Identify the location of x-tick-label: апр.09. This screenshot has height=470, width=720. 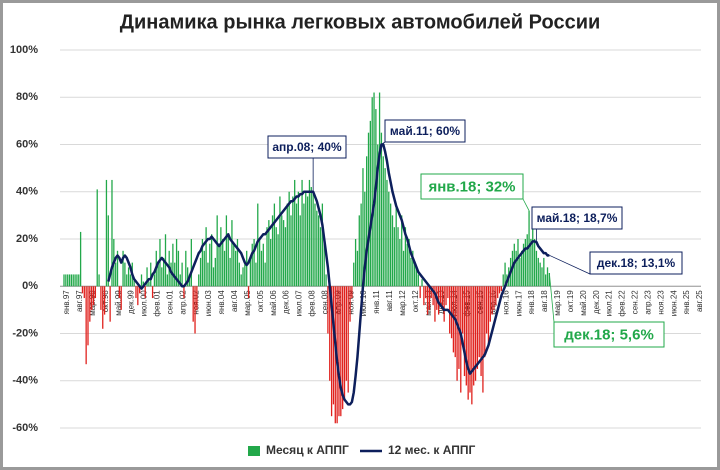
(337, 302).